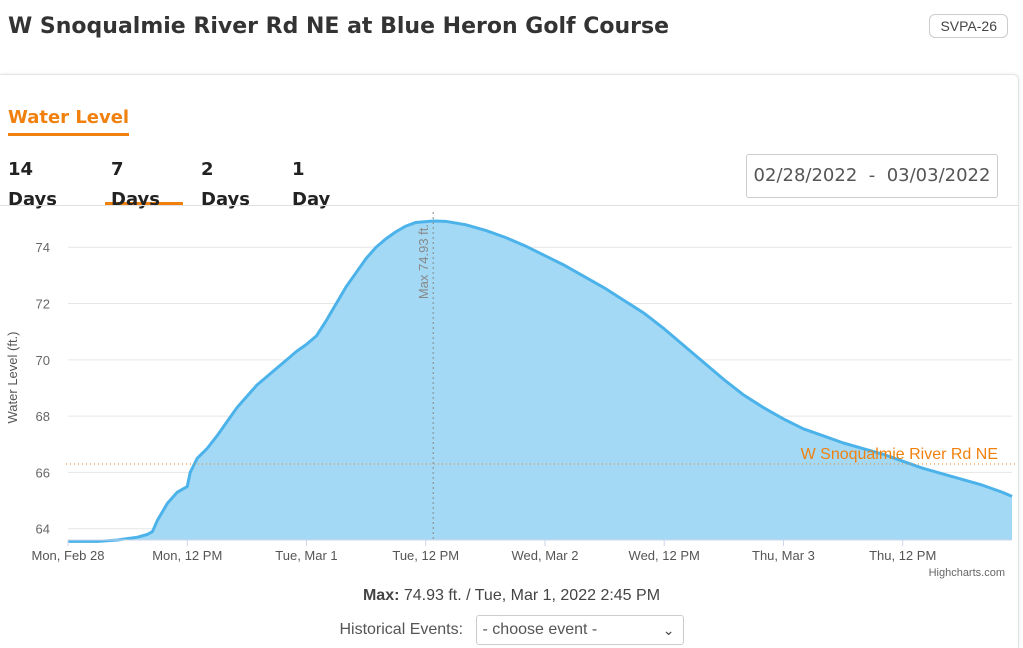 The image size is (1023, 648). What do you see at coordinates (144, 182) in the screenshot?
I see `range-tab-7-days: 7 Days` at bounding box center [144, 182].